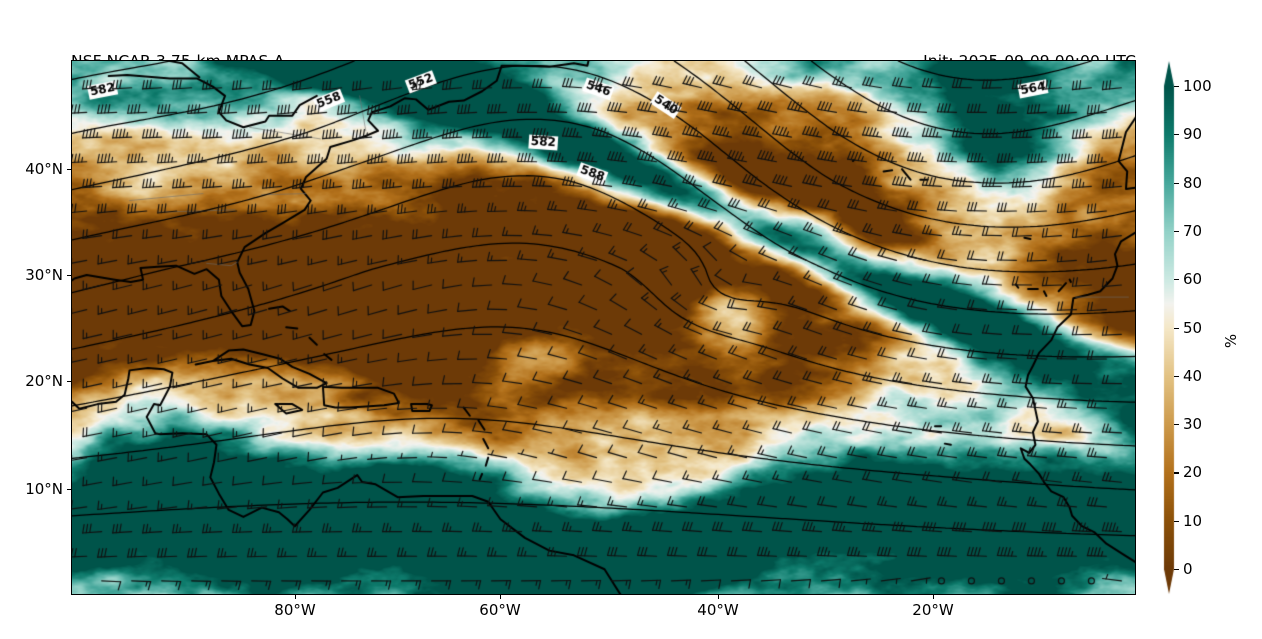 The width and height of the screenshot is (1262, 639). What do you see at coordinates (1197, 86) in the screenshot?
I see `colorbar-tick-label-10: 100` at bounding box center [1197, 86].